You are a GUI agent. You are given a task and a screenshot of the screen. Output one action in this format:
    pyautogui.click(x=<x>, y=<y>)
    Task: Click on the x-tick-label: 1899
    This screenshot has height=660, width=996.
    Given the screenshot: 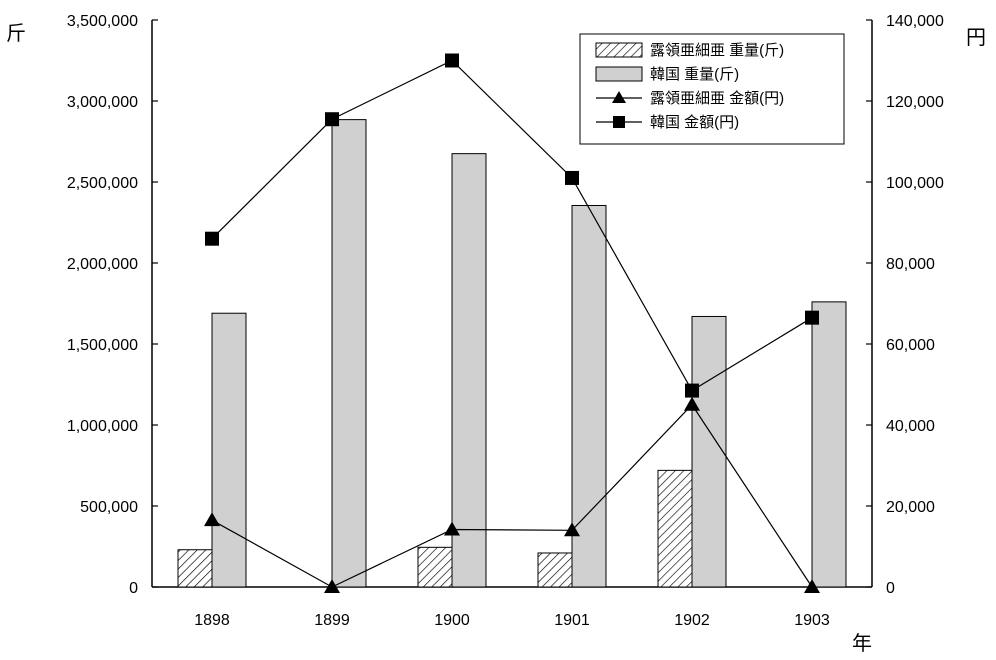 What is the action you would take?
    pyautogui.click(x=332, y=620)
    